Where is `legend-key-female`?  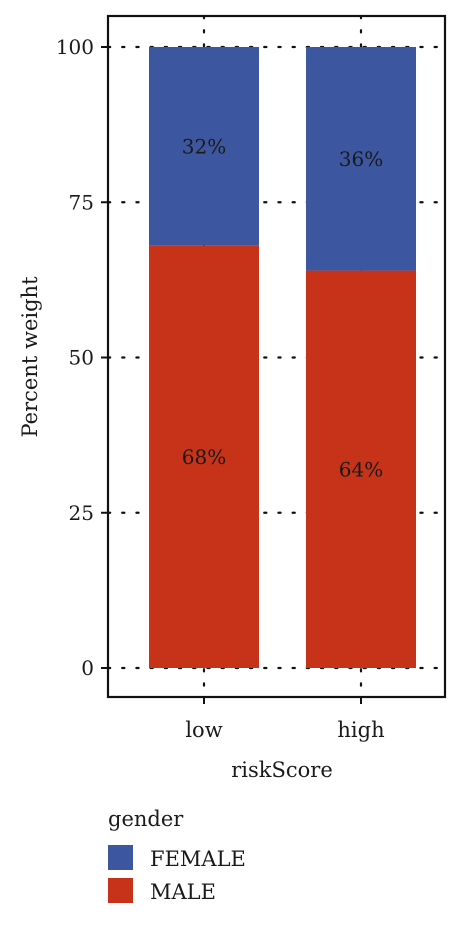 legend-key-female is located at coordinates (120, 857).